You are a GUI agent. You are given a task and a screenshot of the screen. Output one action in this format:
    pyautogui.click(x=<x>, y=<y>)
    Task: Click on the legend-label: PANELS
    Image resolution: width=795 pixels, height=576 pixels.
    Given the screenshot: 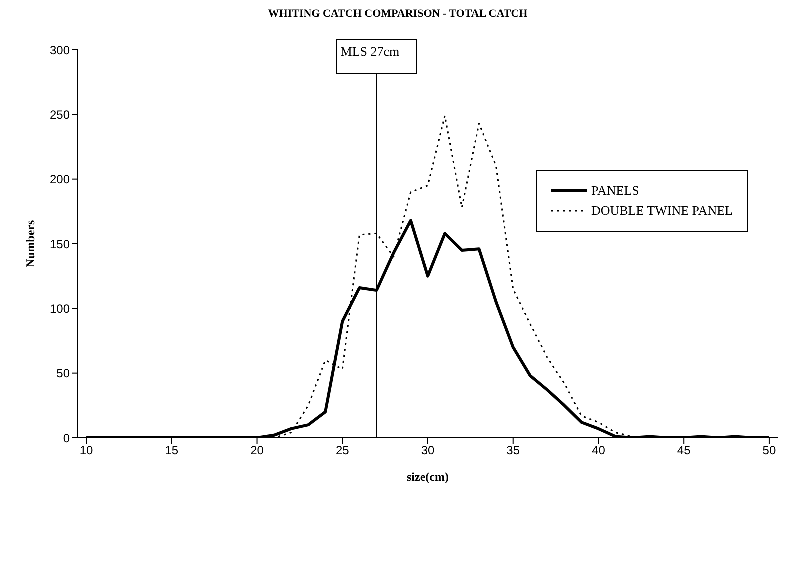 What is the action you would take?
    pyautogui.click(x=615, y=191)
    